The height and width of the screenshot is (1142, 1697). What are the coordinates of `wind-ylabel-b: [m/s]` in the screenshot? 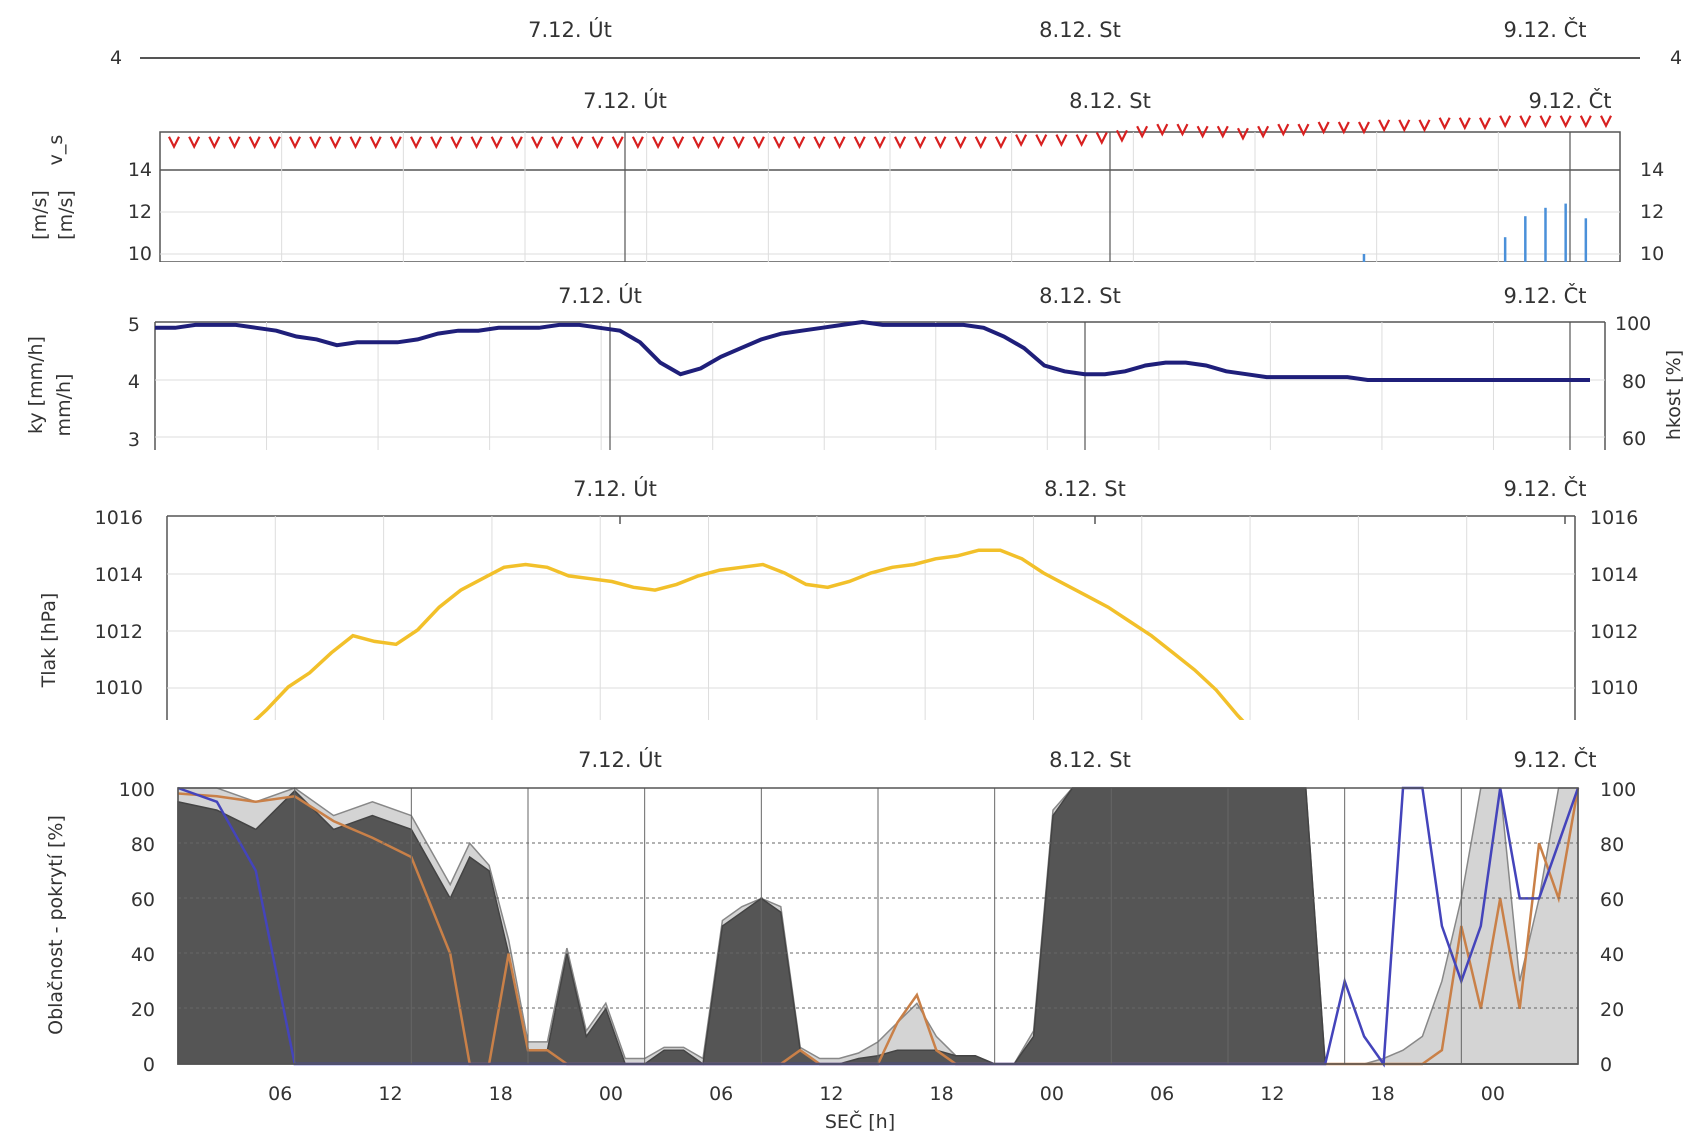 It's located at (66, 215).